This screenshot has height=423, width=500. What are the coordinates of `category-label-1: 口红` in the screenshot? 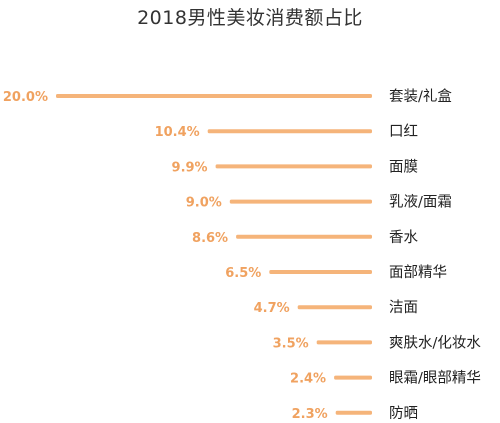 It's located at (403, 131).